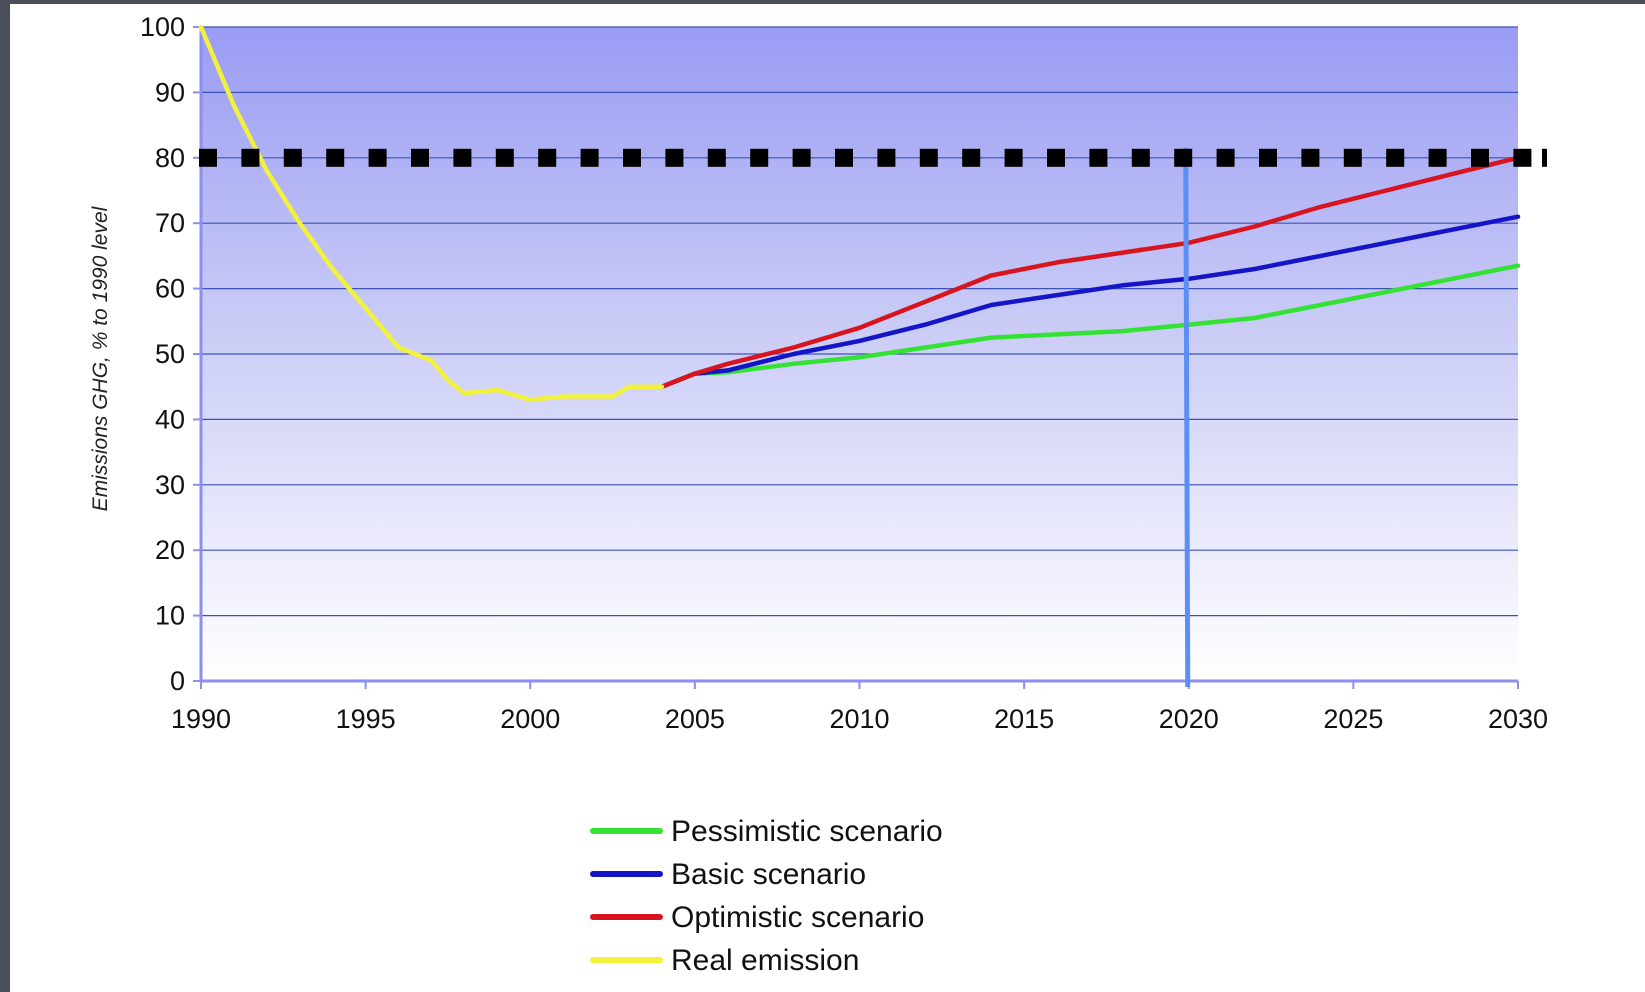 This screenshot has height=992, width=1645. What do you see at coordinates (1353, 719) in the screenshot?
I see `x-tick-label: 2025` at bounding box center [1353, 719].